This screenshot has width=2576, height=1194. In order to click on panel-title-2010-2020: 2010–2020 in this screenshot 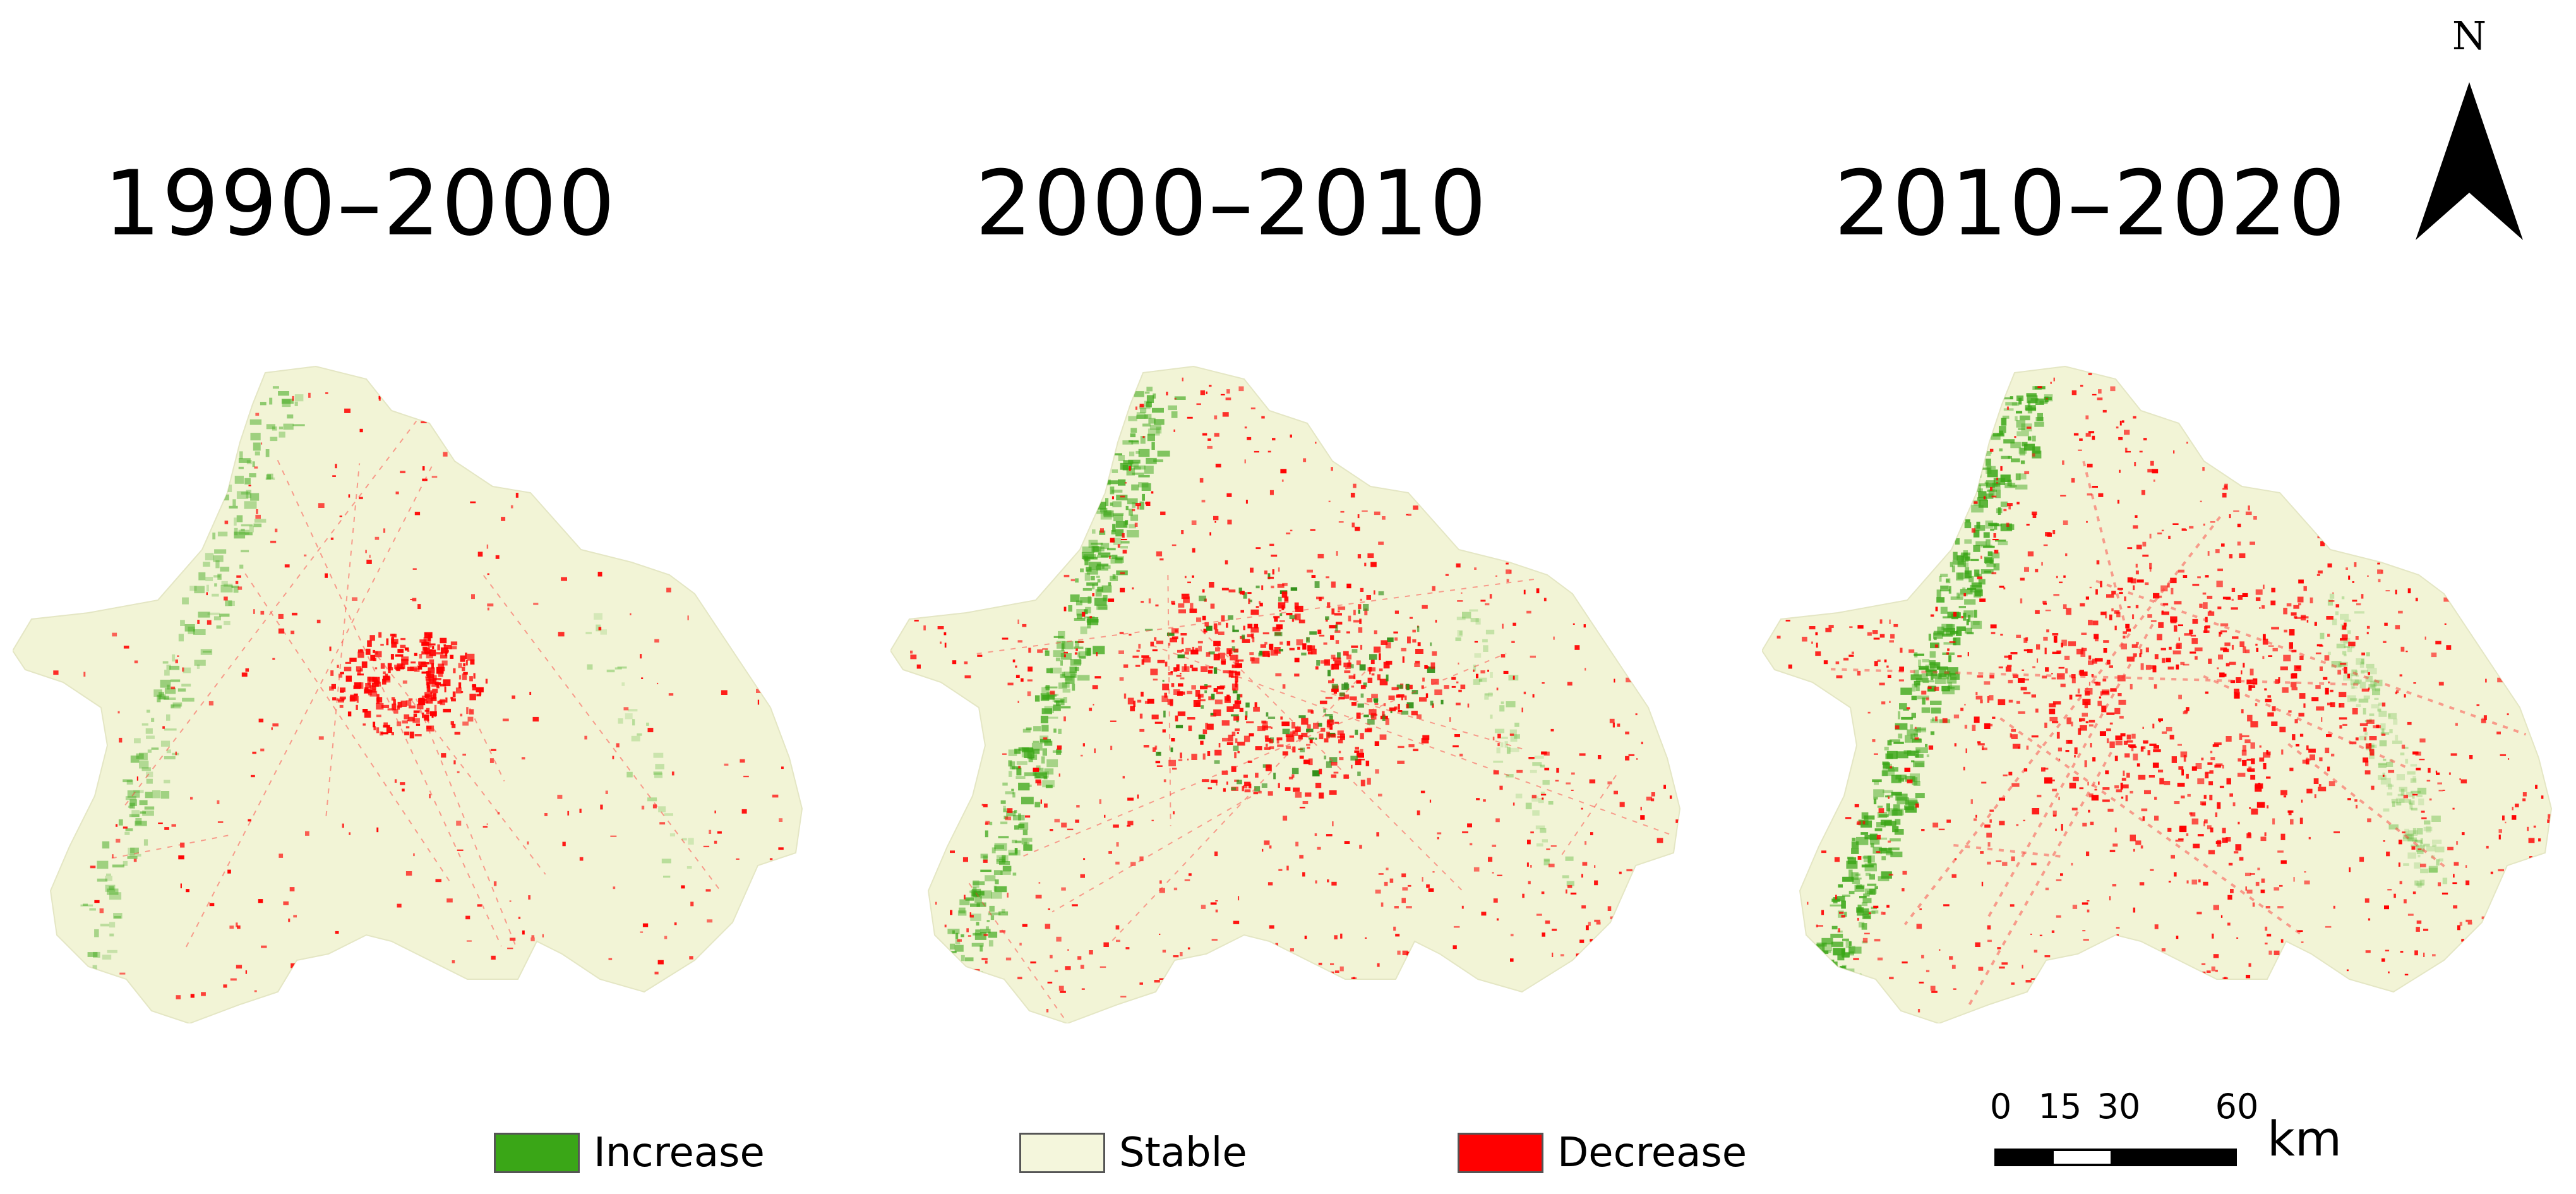, I will do `click(2090, 204)`.